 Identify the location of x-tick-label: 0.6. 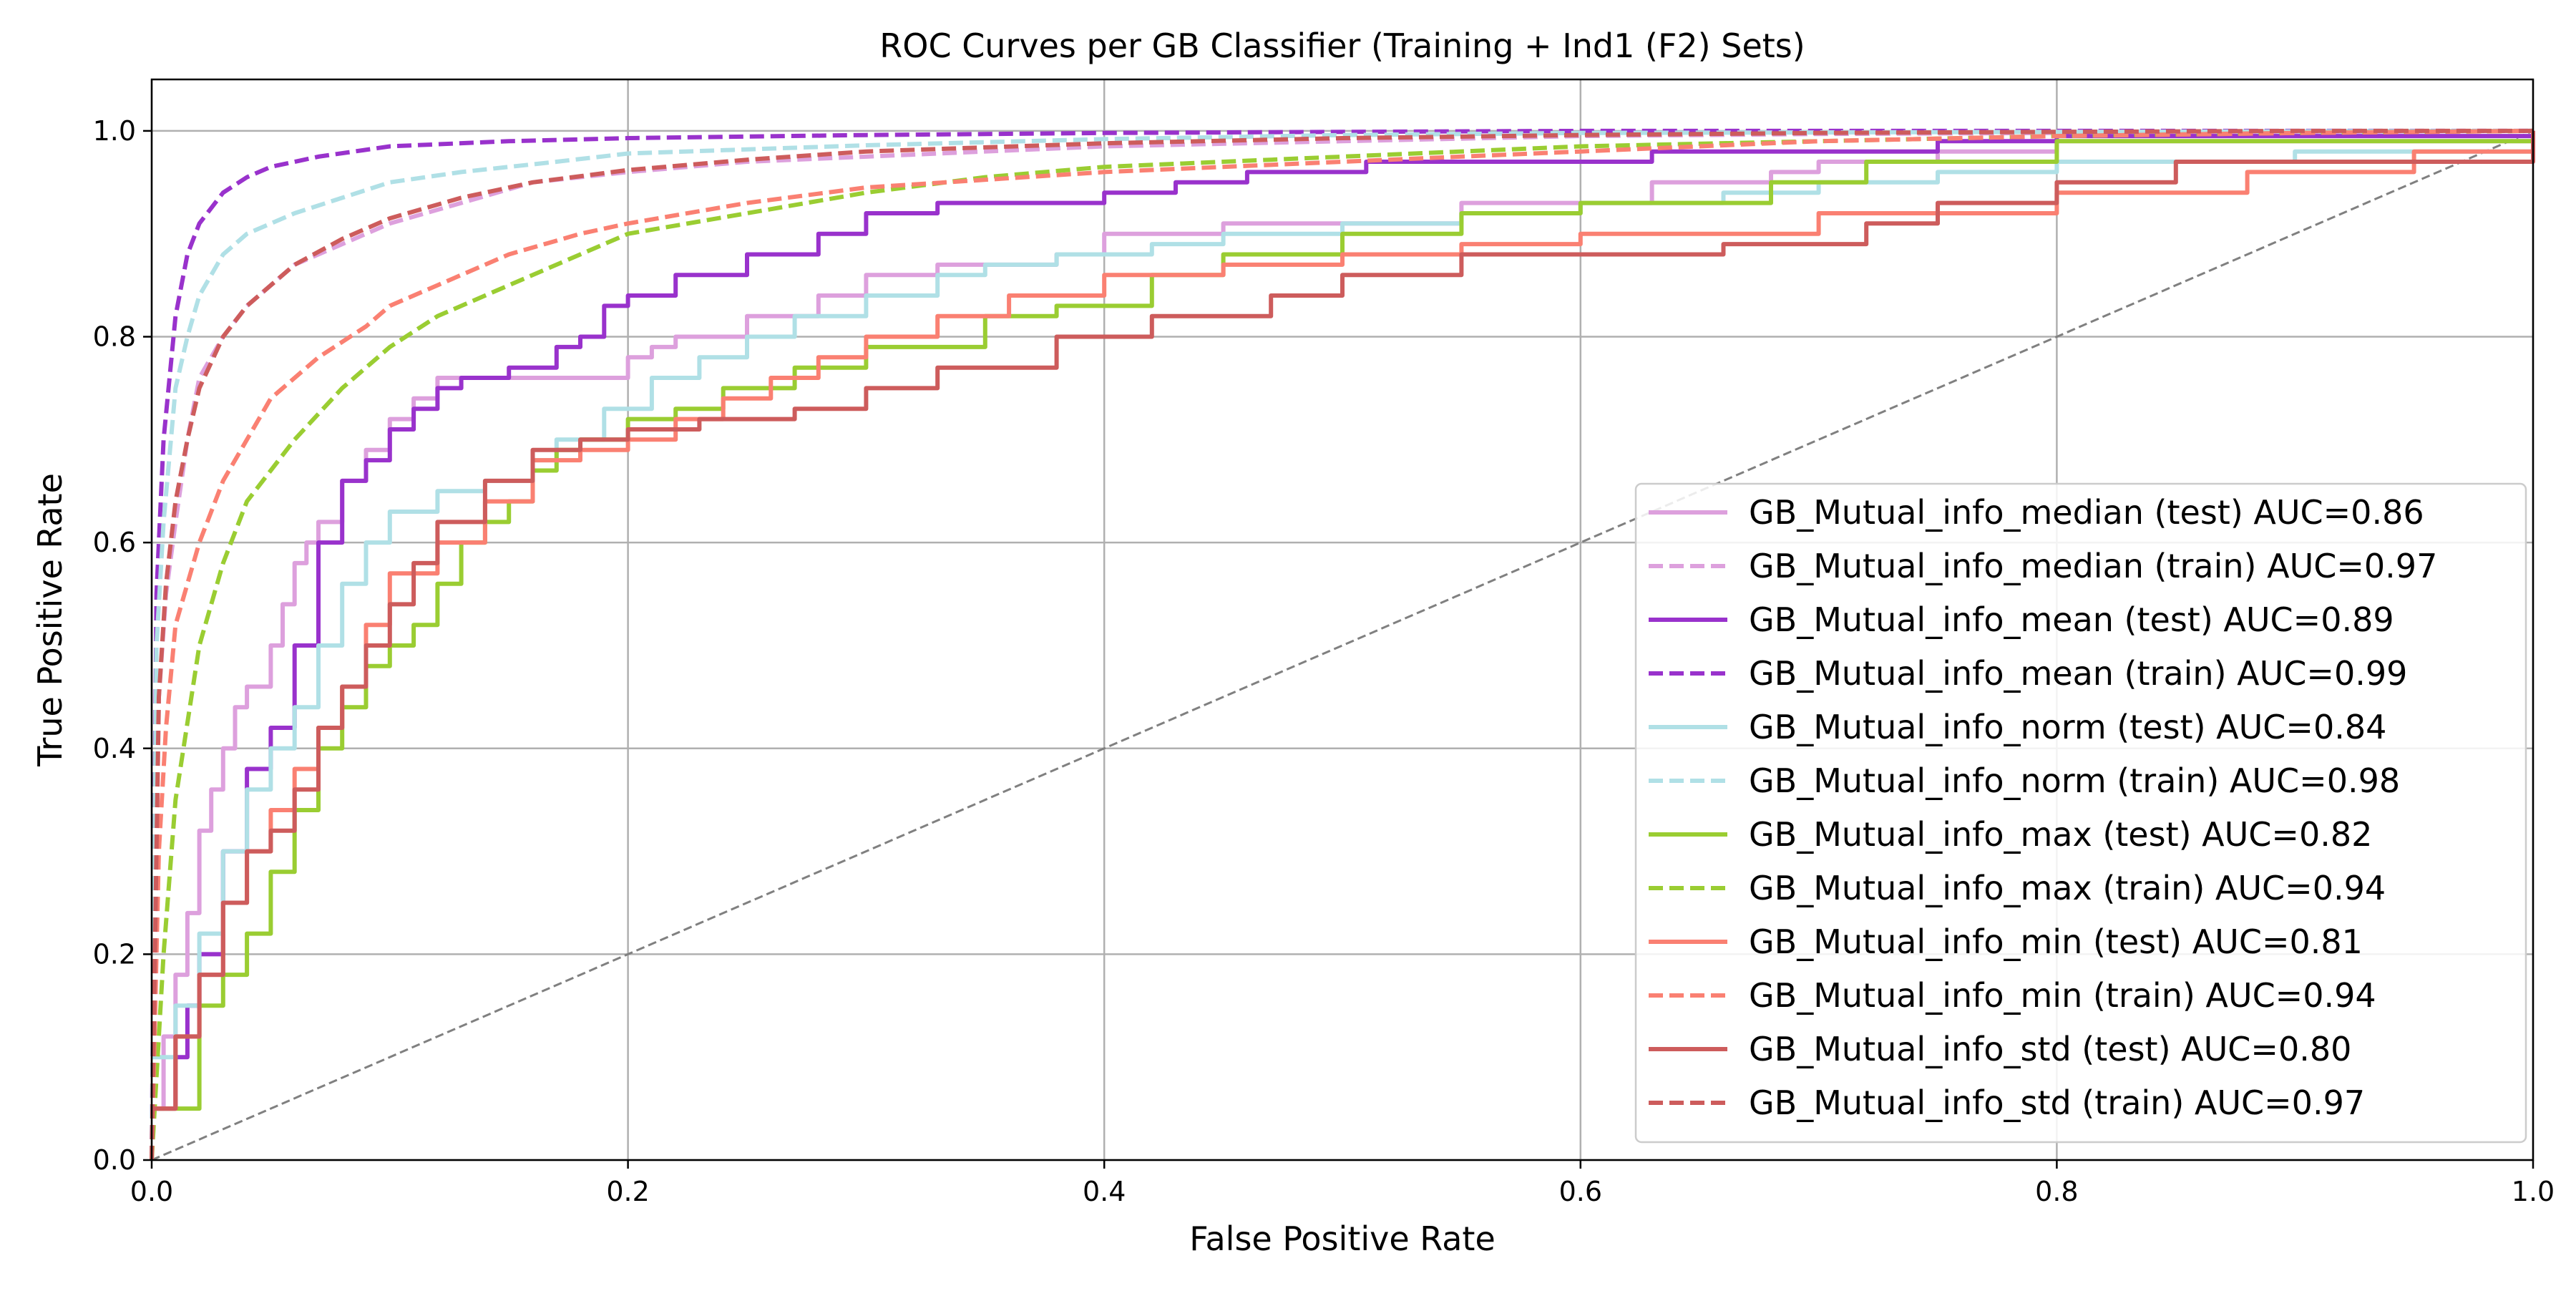
(1580, 1191).